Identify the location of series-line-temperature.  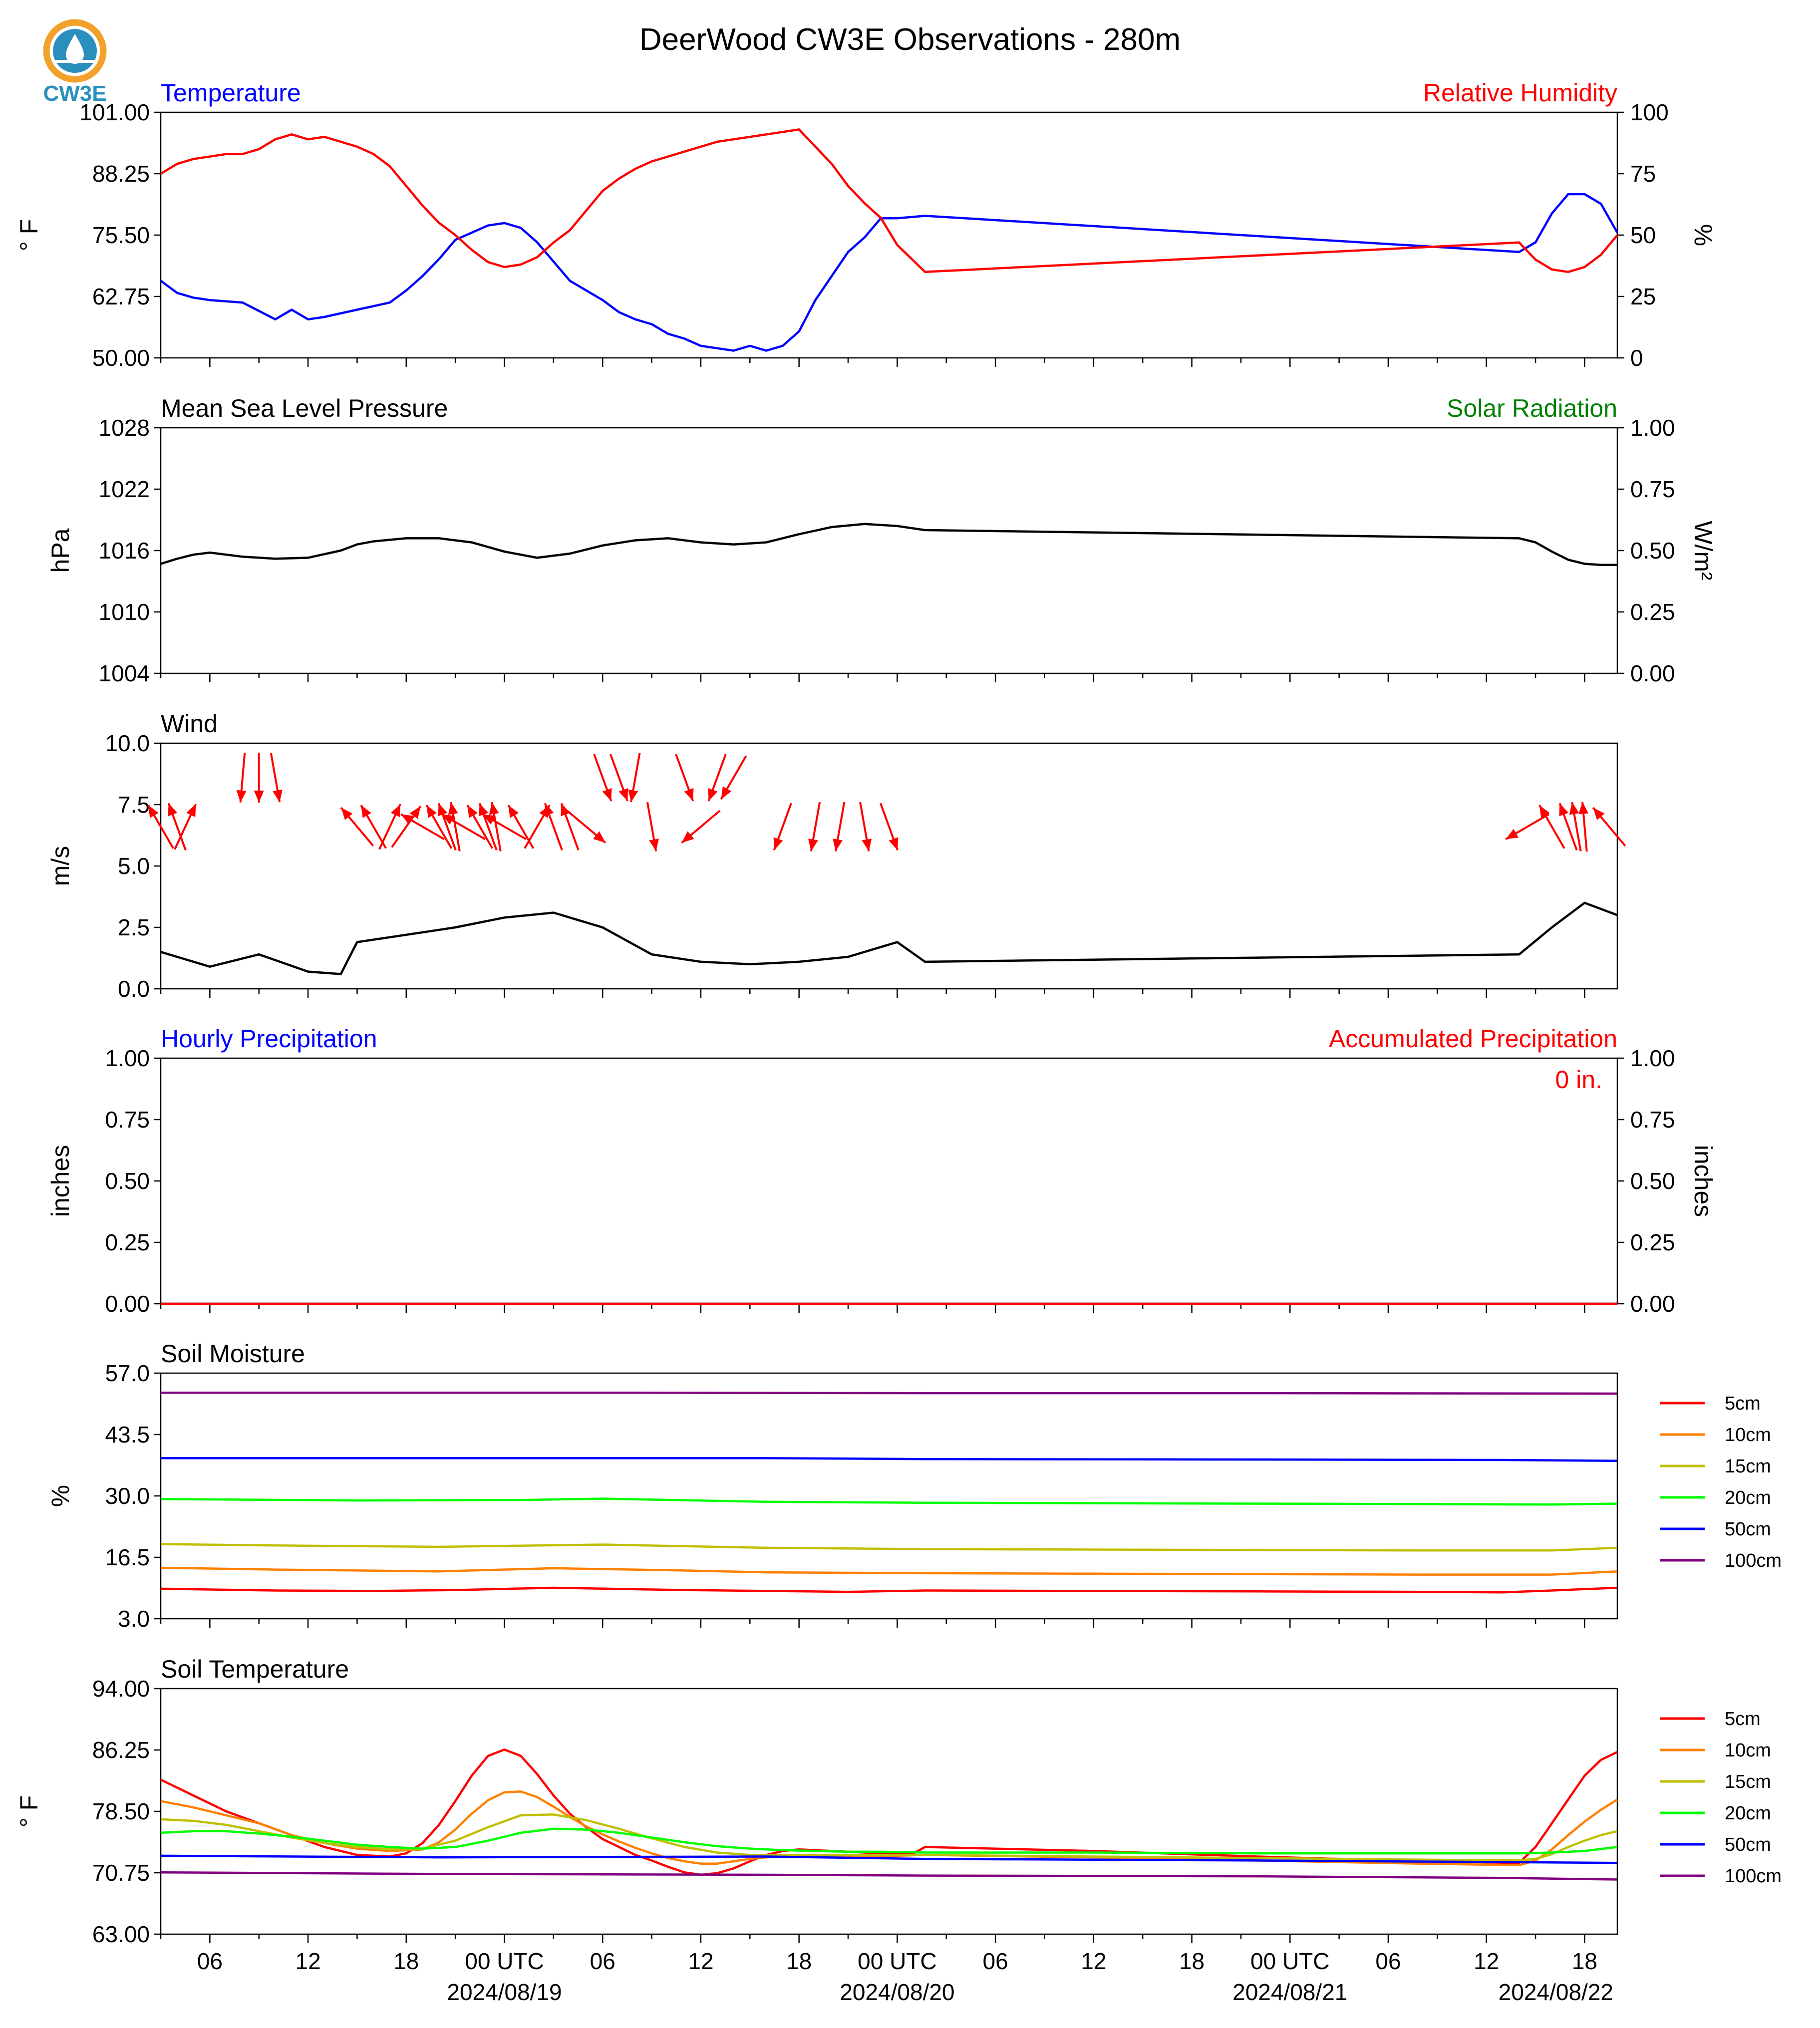
(889, 272).